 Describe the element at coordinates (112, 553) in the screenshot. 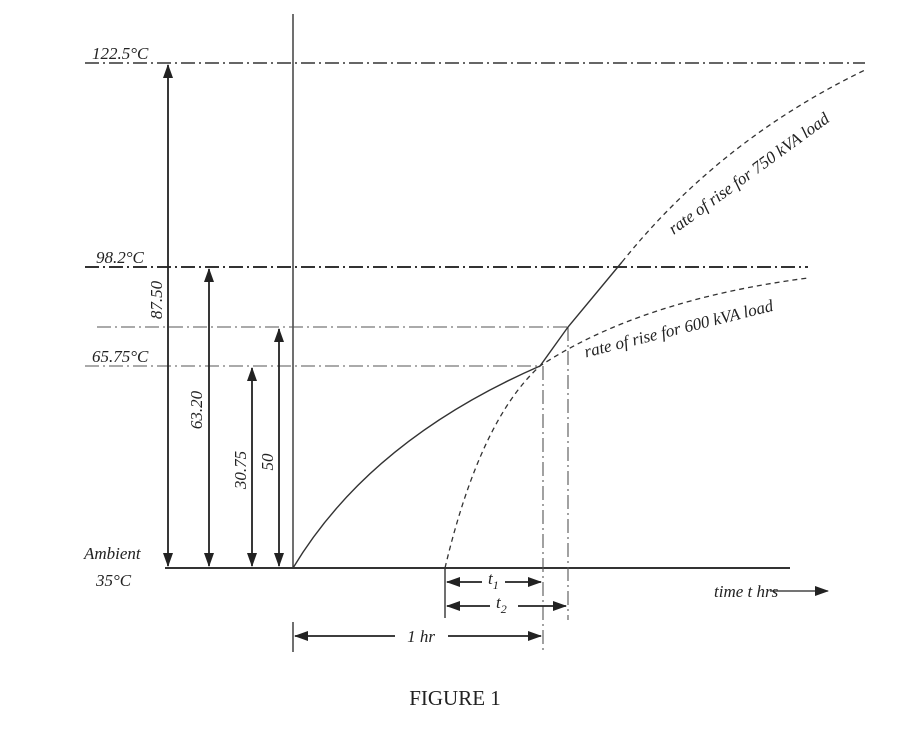

I see `level-label: Ambient` at that location.